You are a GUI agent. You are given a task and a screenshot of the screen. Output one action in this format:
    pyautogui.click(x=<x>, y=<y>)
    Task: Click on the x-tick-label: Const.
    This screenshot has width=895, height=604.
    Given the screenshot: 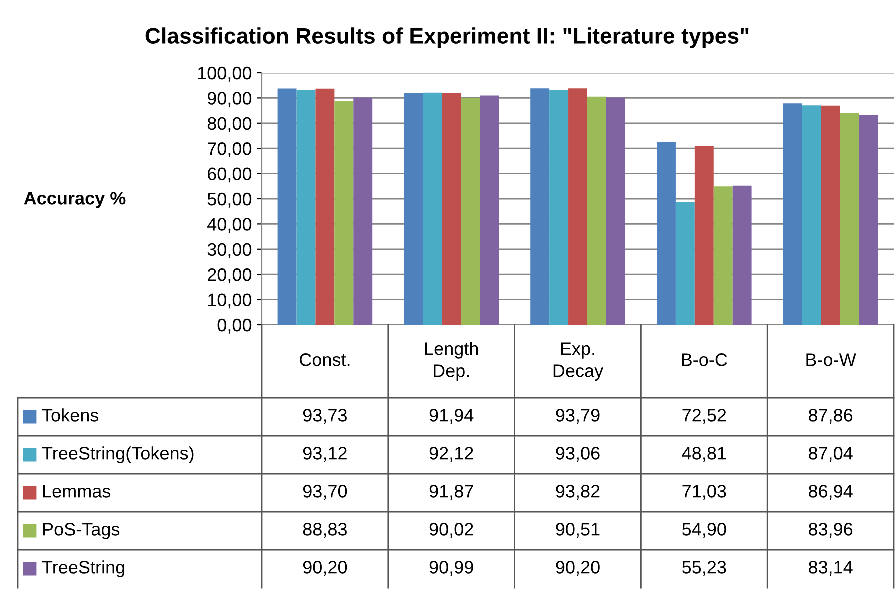 What is the action you would take?
    pyautogui.click(x=325, y=360)
    